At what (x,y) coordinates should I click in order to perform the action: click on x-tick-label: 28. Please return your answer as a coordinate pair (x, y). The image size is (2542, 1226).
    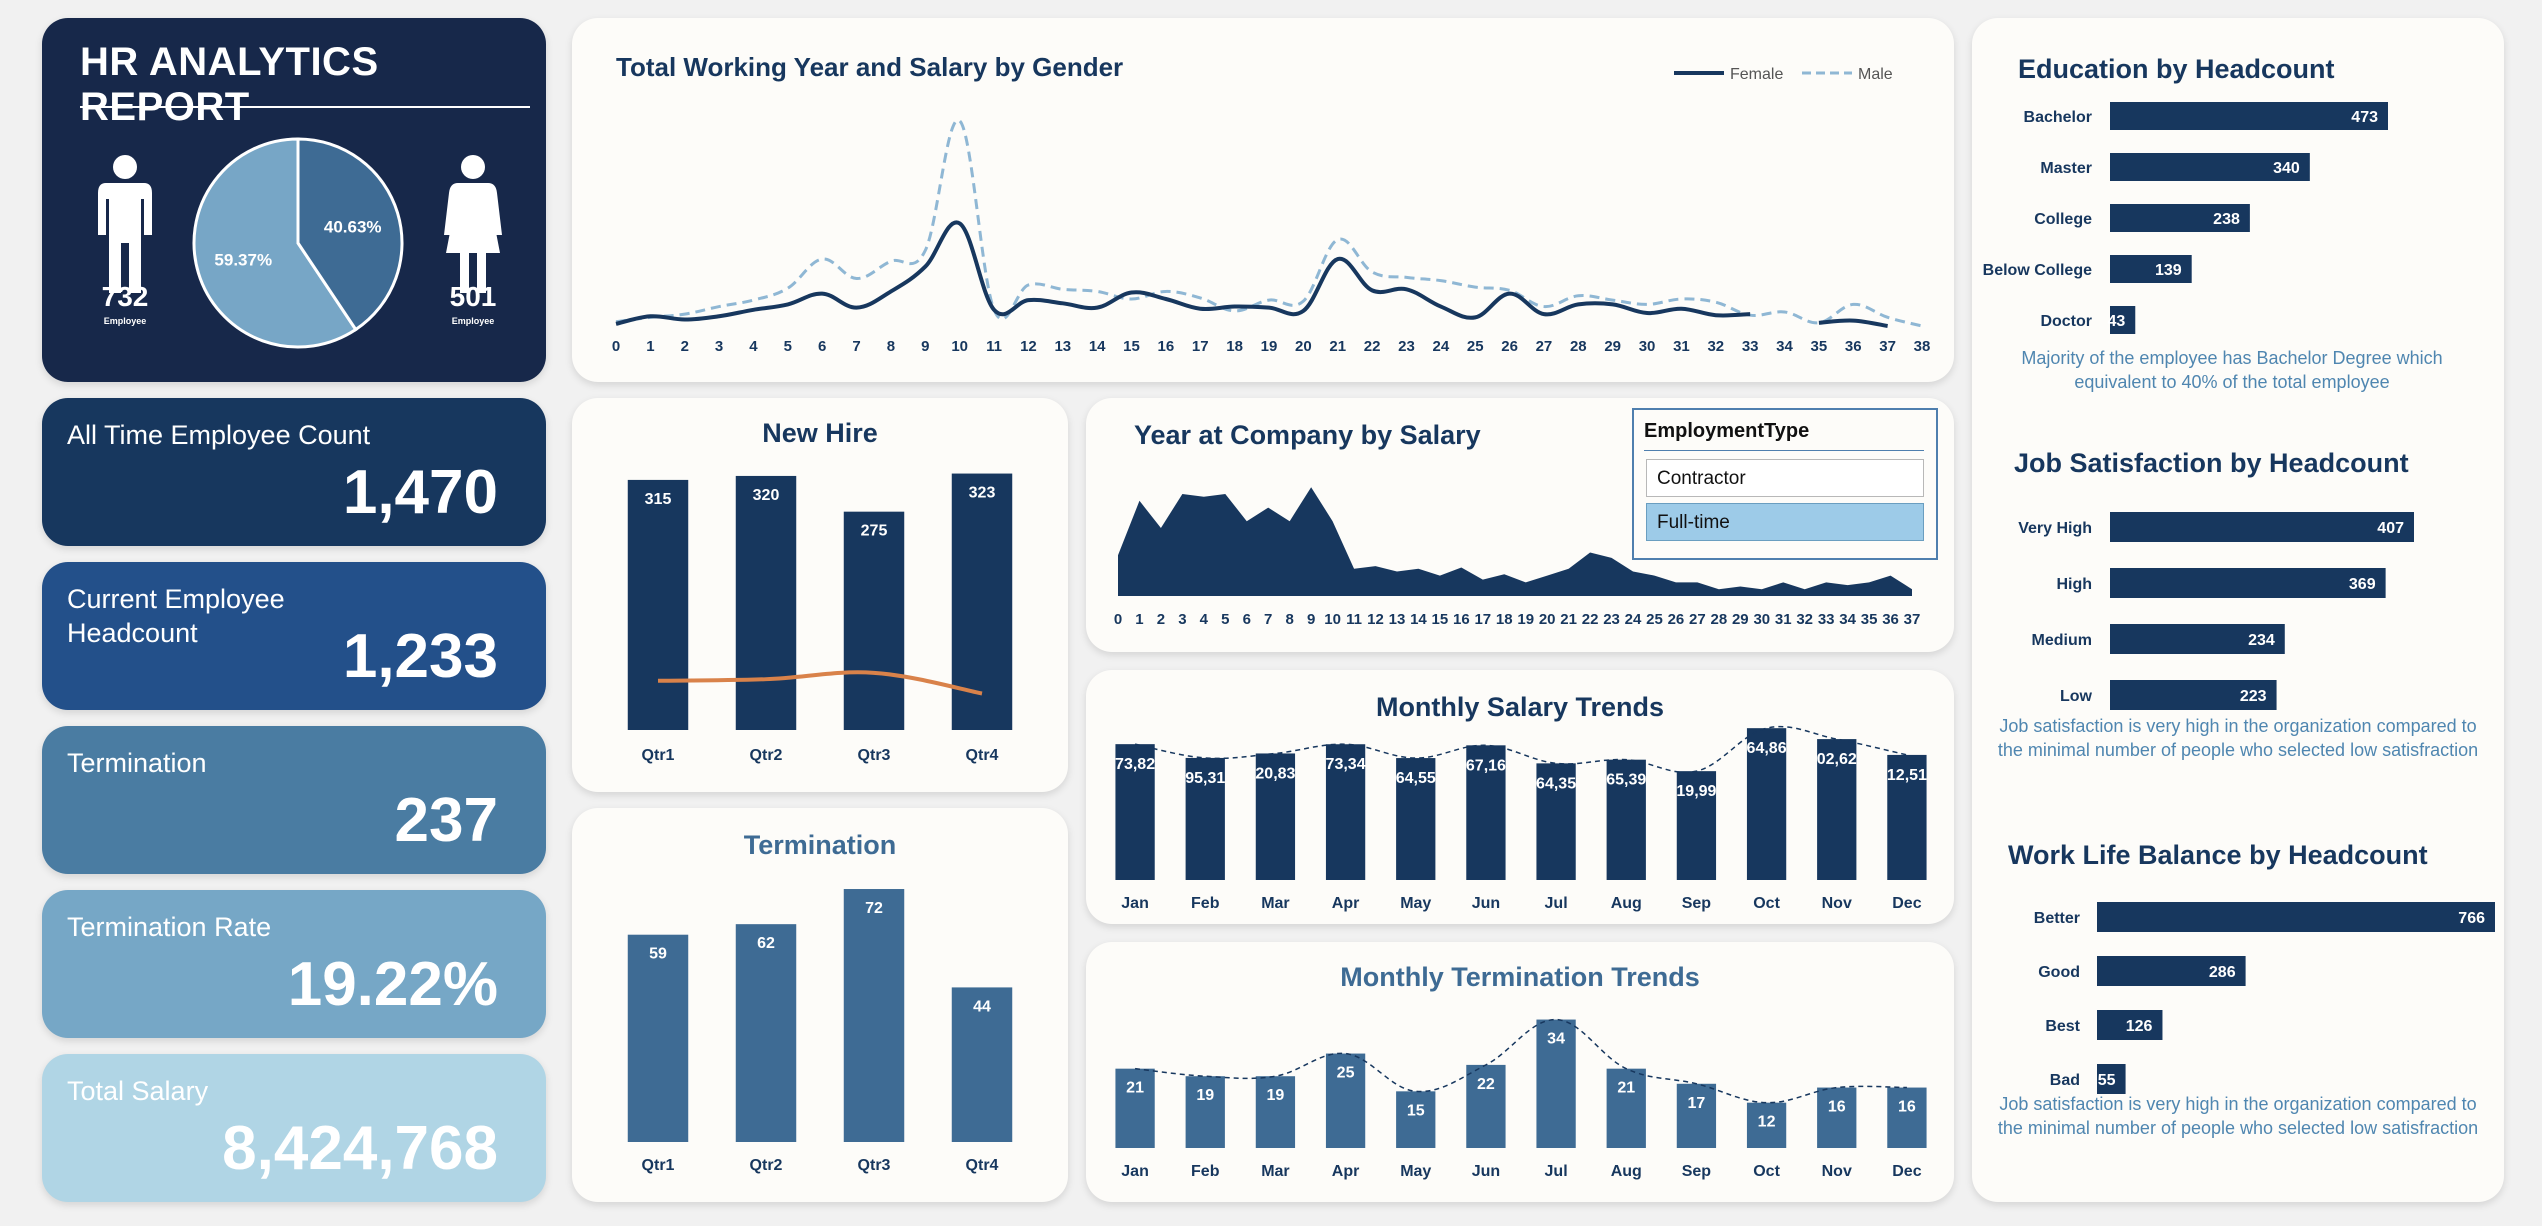
    Looking at the image, I should click on (1578, 346).